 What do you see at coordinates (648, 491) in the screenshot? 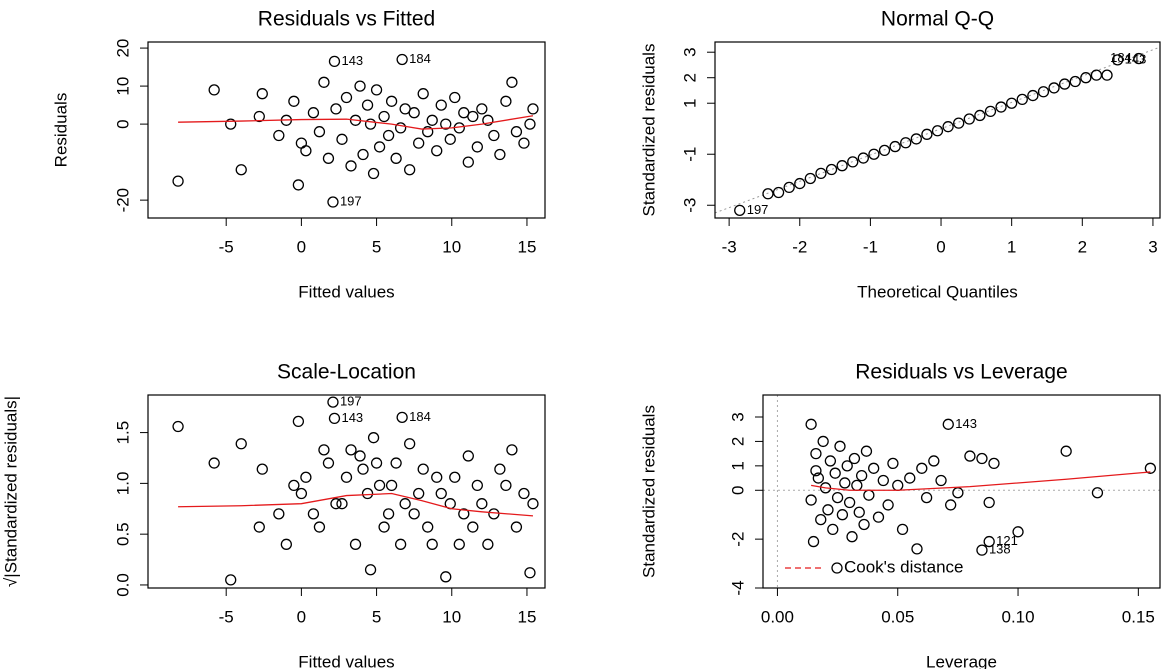
I see `y-axis-label: Standardized residuals` at bounding box center [648, 491].